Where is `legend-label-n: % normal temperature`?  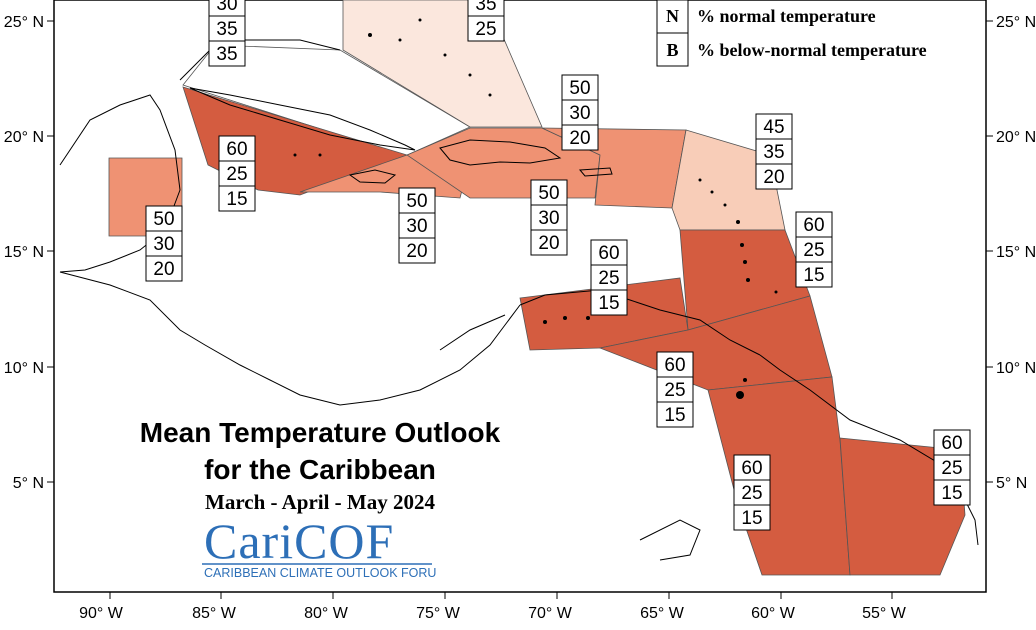
legend-label-n: % normal temperature is located at coordinates (786, 16).